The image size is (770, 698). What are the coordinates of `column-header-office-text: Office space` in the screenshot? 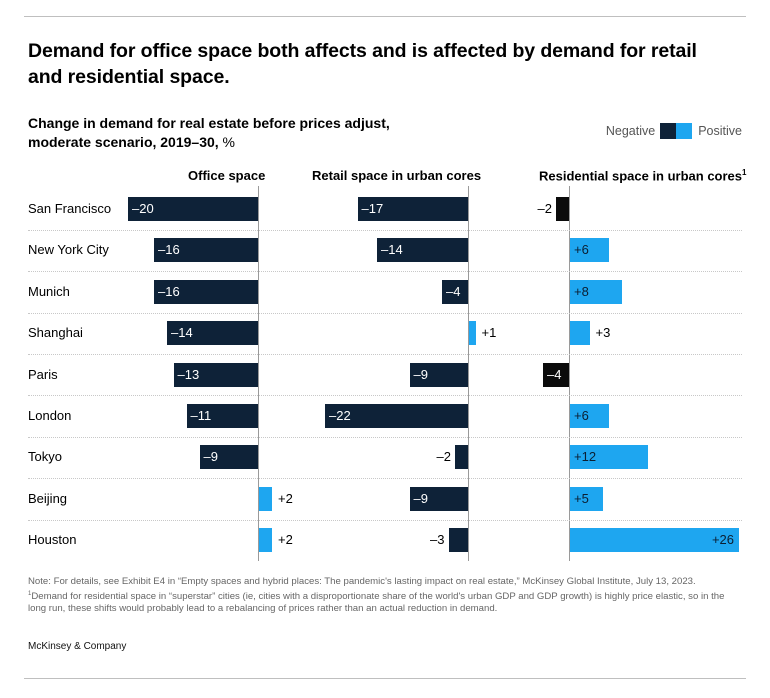 It's located at (227, 175).